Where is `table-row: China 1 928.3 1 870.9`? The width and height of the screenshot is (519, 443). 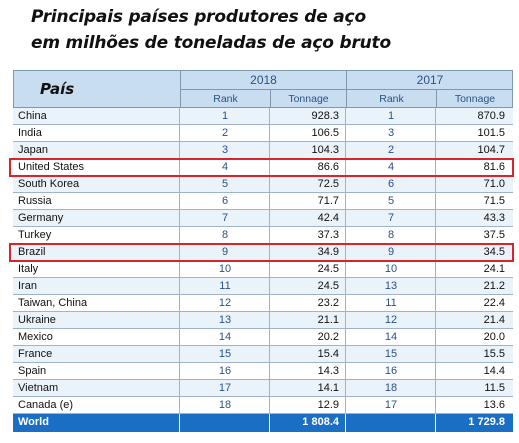 table-row: China 1 928.3 1 870.9 is located at coordinates (263, 116).